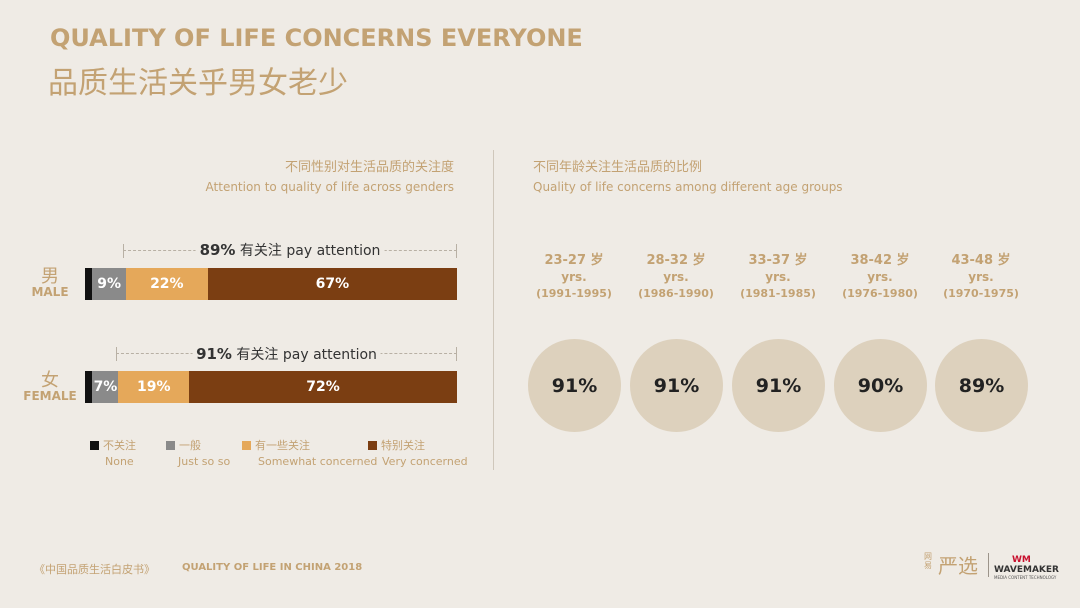 The height and width of the screenshot is (608, 1080). Describe the element at coordinates (332, 284) in the screenshot. I see `bar-segment: 67%` at that location.